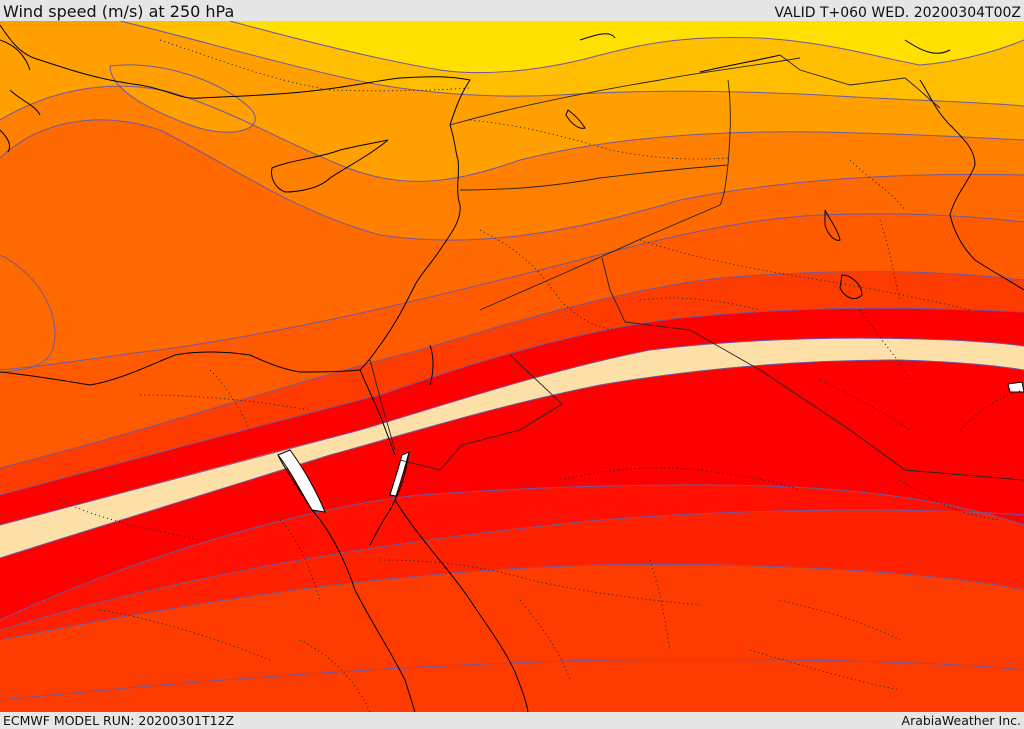  I want to click on gulf-east-edge, so click(1015, 387).